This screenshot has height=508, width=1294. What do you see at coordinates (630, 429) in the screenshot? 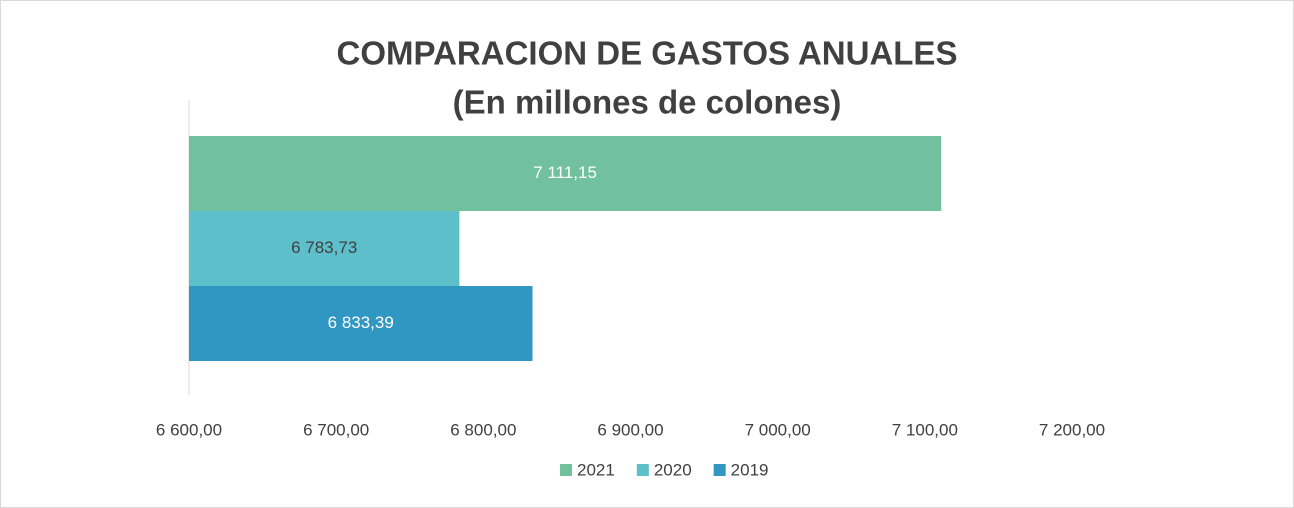
I see `x-tick-label: 6 900,00` at bounding box center [630, 429].